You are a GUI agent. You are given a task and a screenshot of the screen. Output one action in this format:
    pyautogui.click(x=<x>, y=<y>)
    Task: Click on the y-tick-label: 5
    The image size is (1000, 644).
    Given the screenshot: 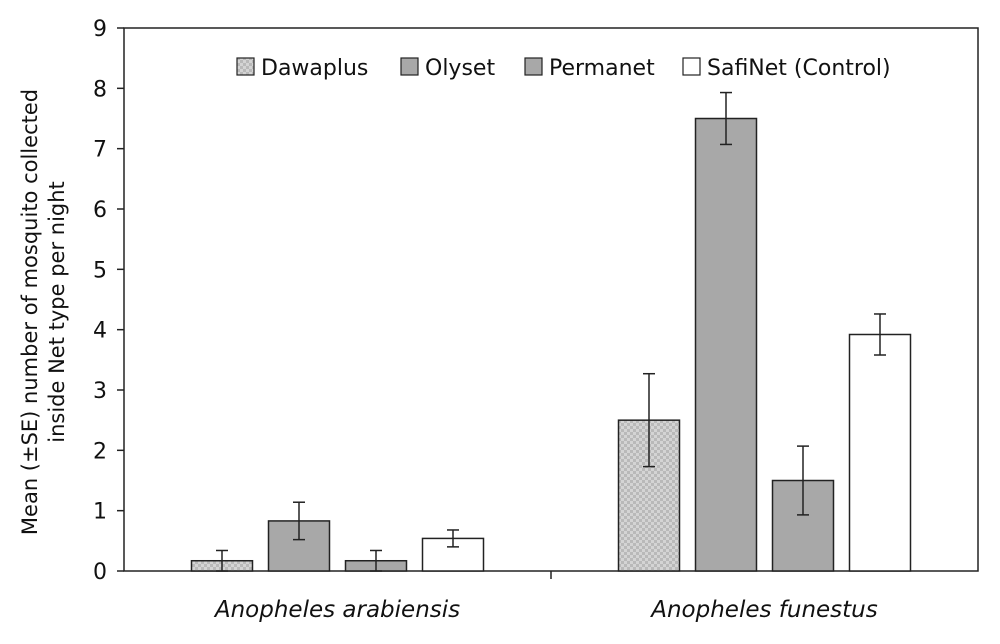 What is the action you would take?
    pyautogui.click(x=100, y=270)
    